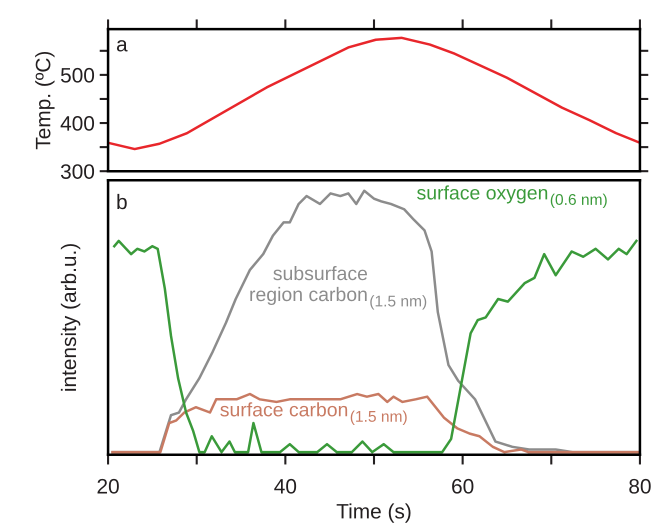 This screenshot has height=530, width=651. Describe the element at coordinates (45, 101) in the screenshot. I see `y-axis-title: Temp. (ºC)` at that location.